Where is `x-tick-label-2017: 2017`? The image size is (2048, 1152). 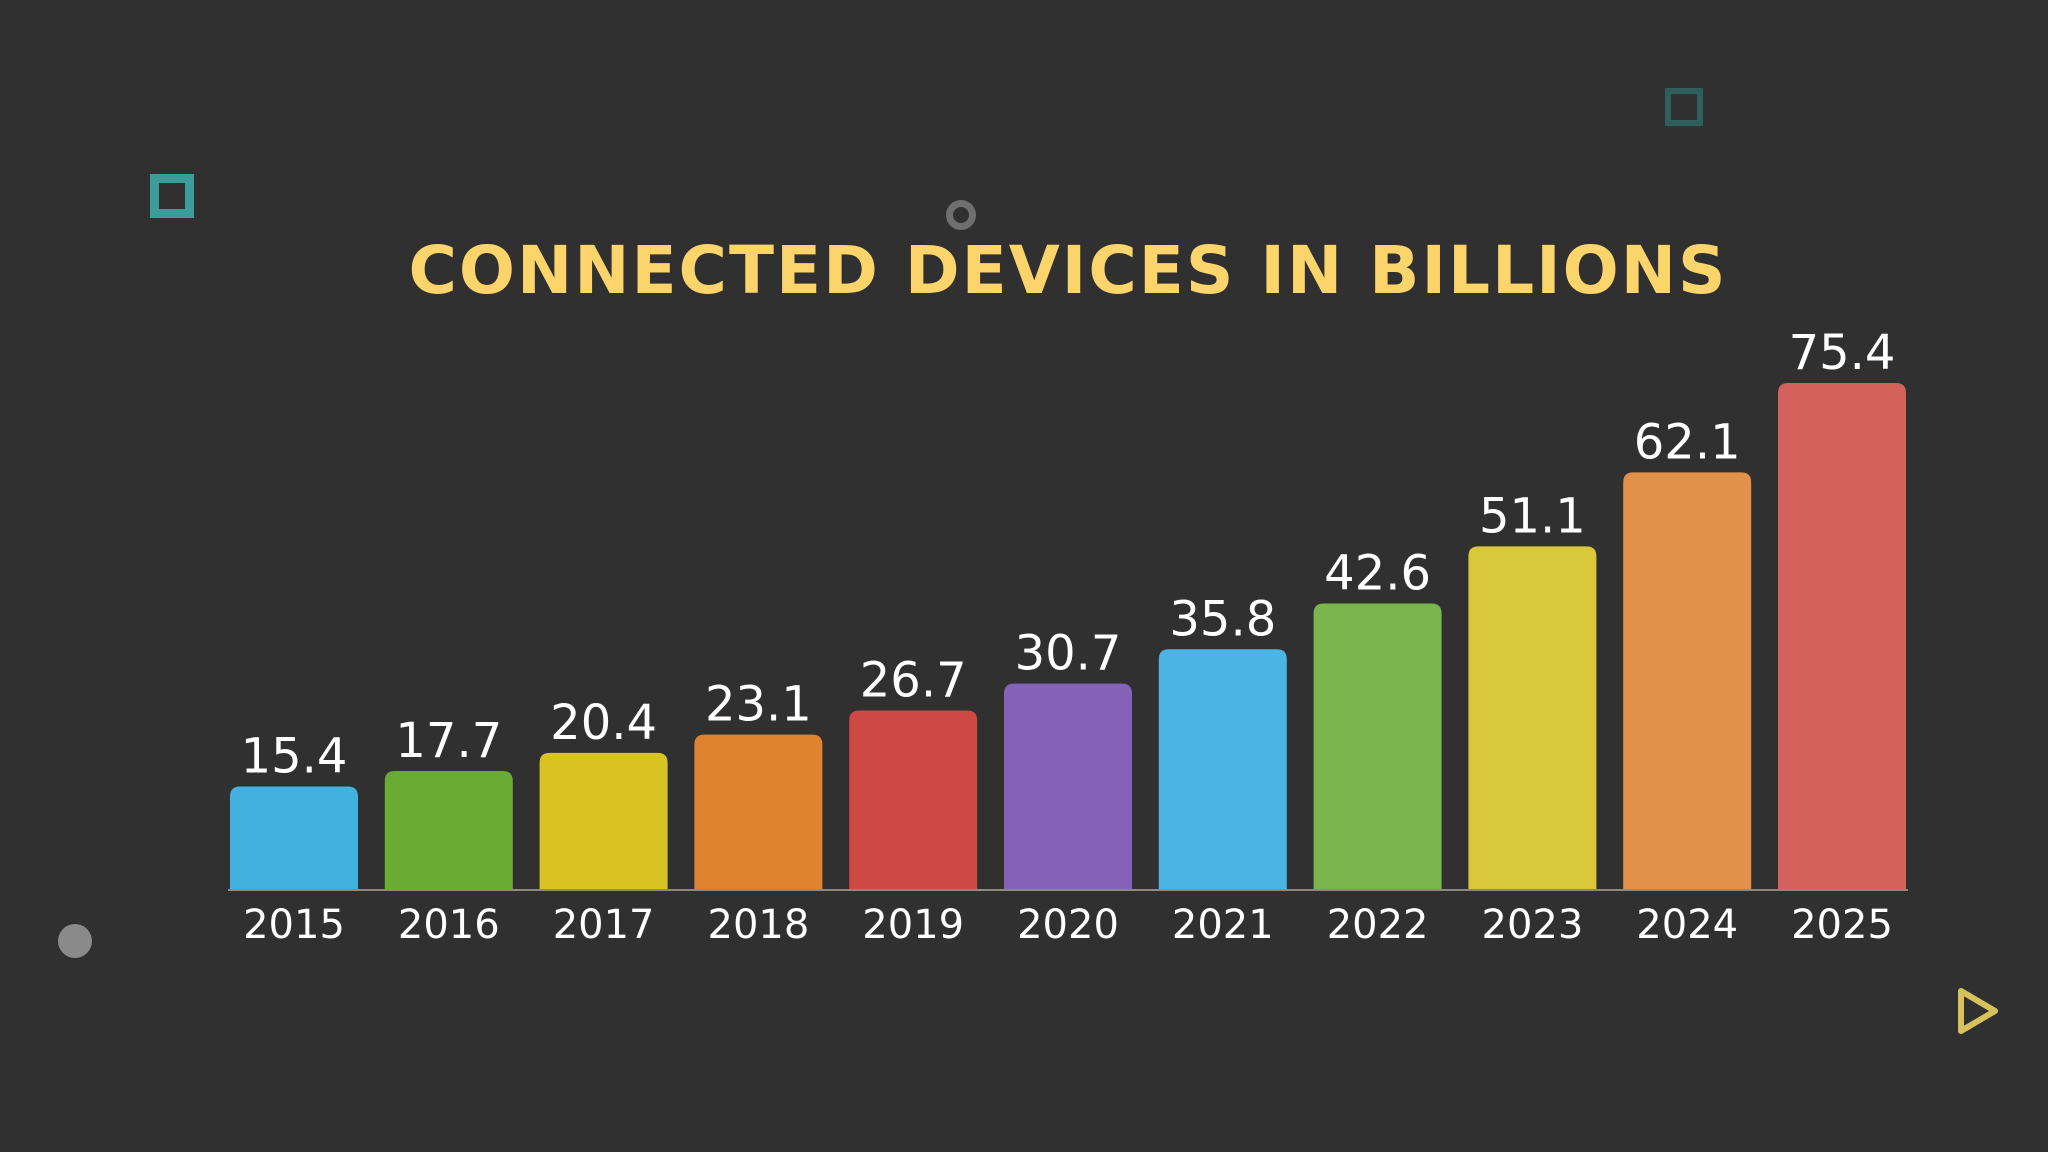
x-tick-label-2017: 2017 is located at coordinates (604, 925).